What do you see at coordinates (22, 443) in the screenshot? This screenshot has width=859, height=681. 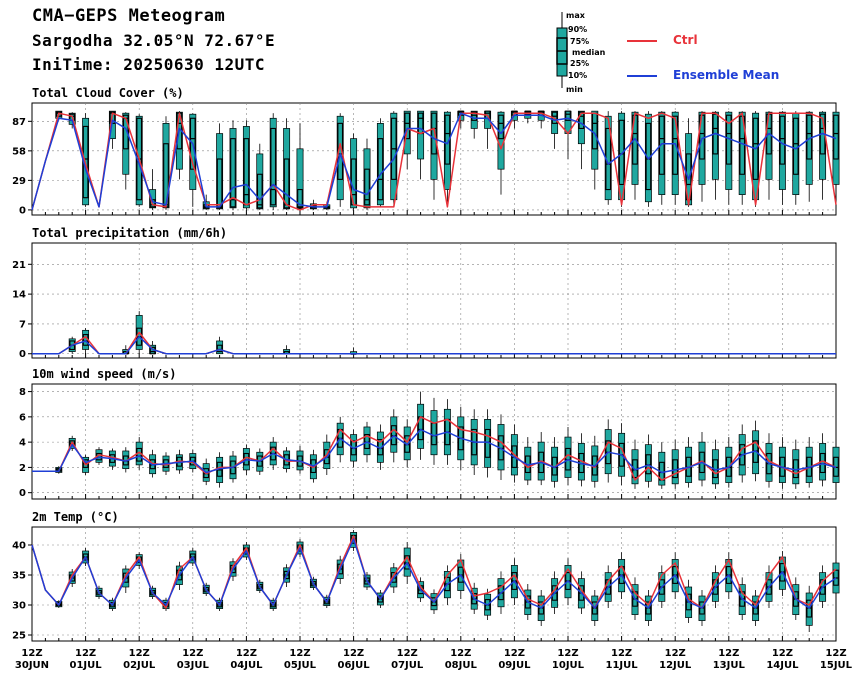 I see `y-tick-label: 4` at bounding box center [22, 443].